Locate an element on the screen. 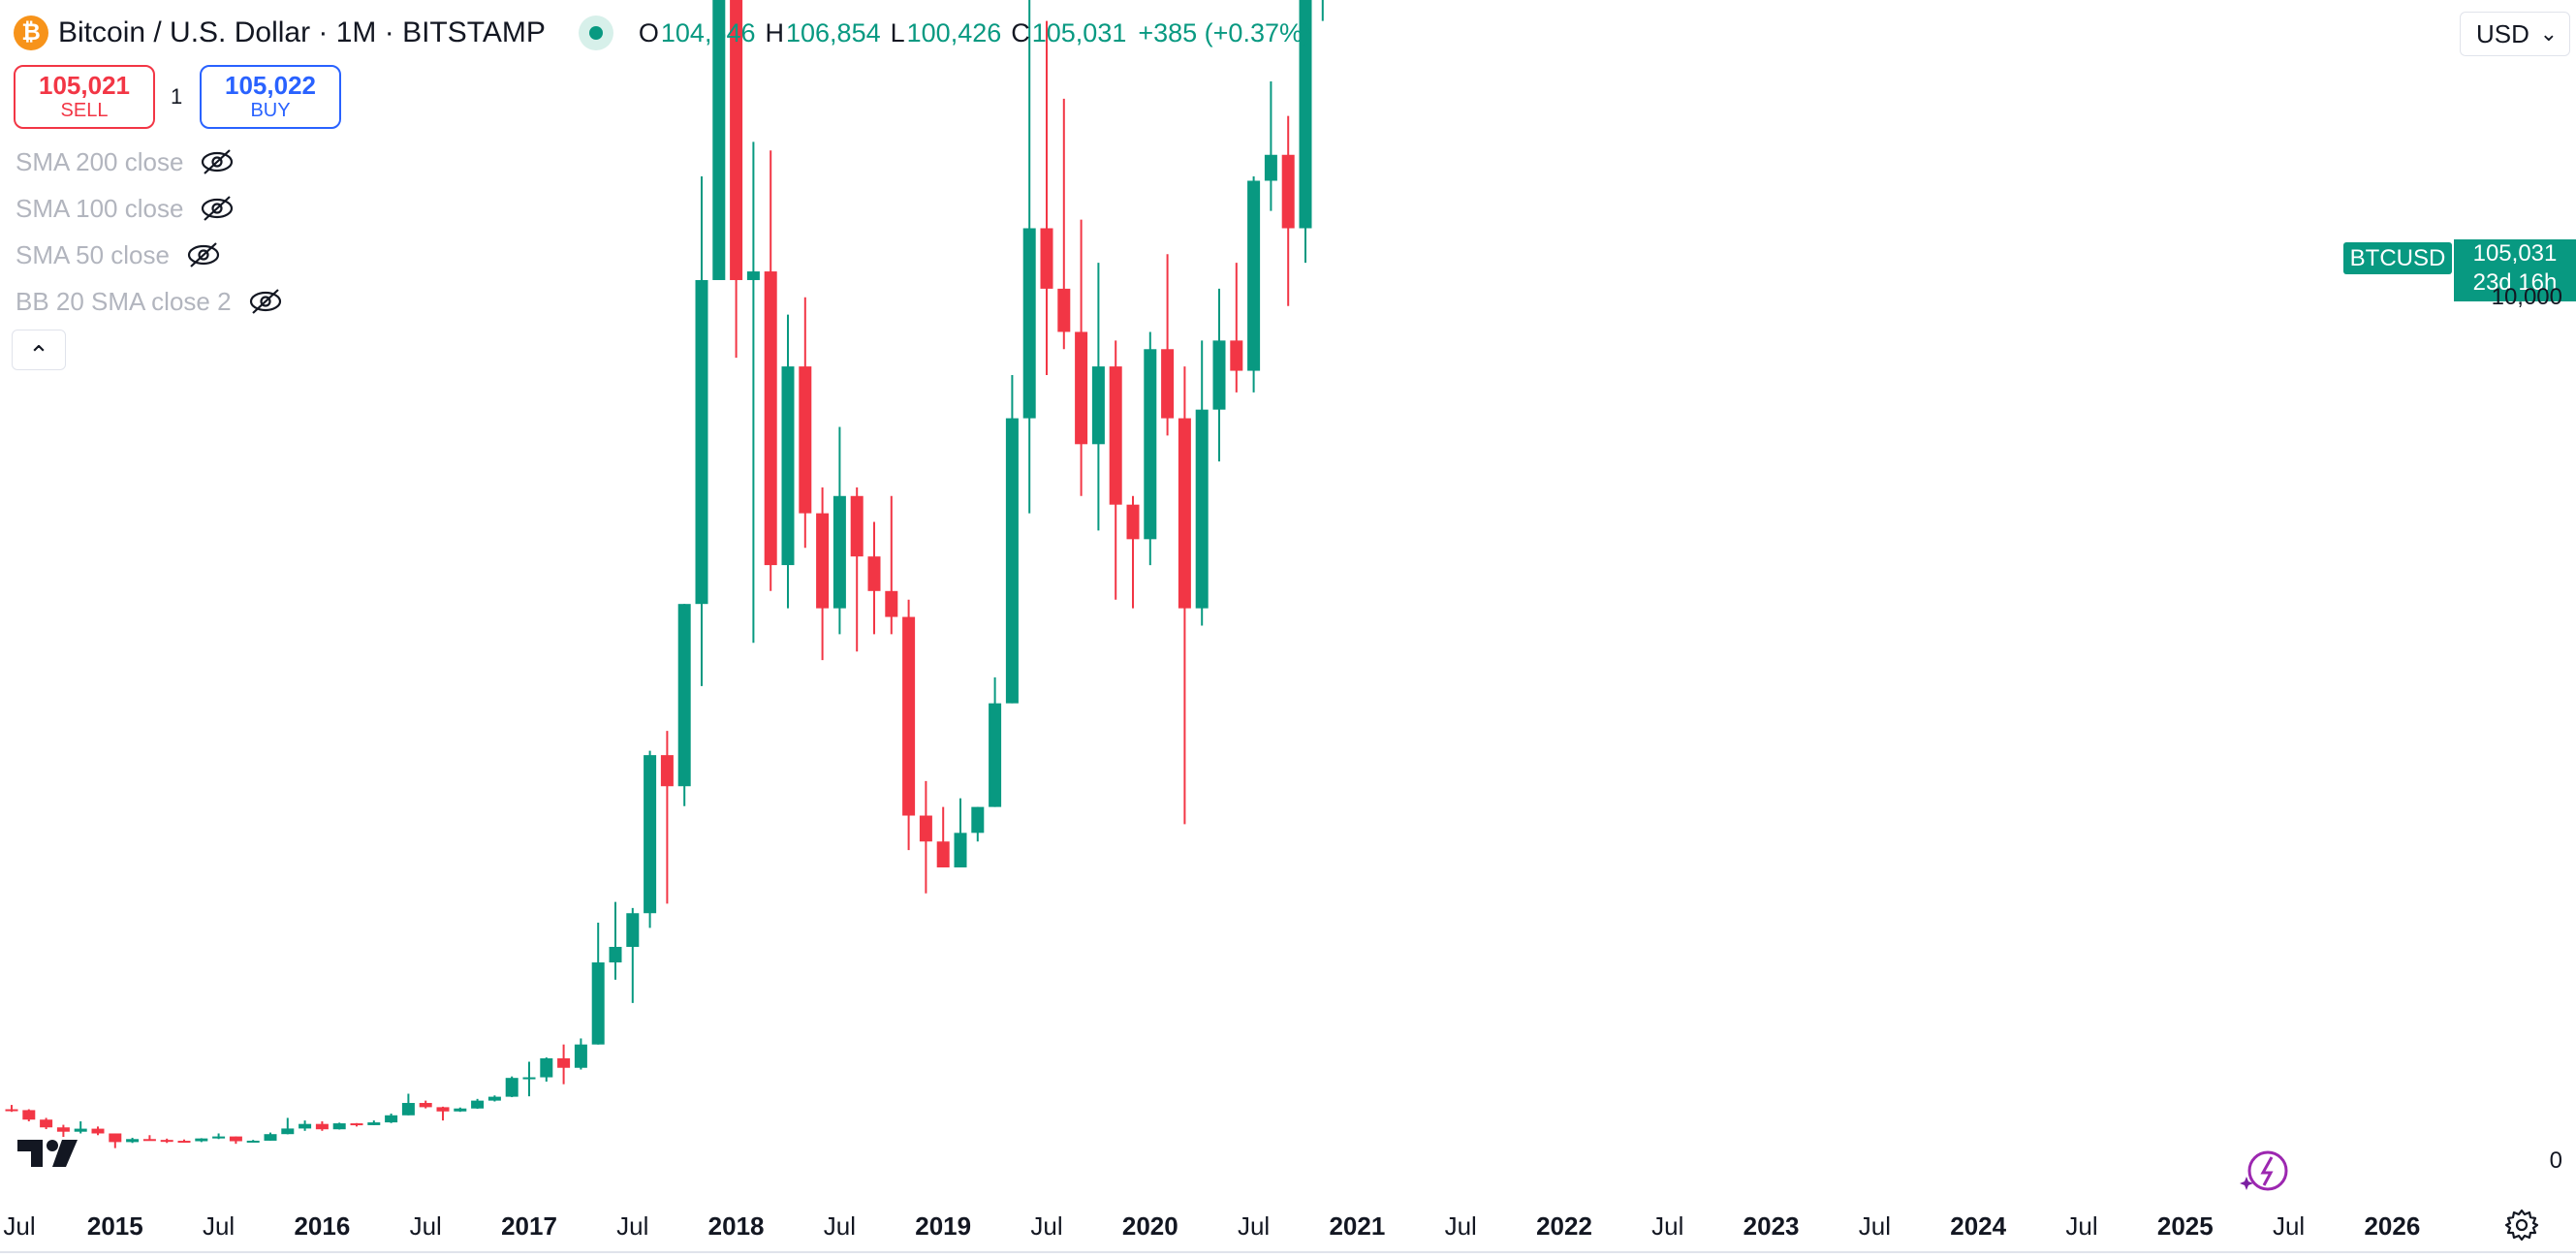  assistant-icon is located at coordinates (2265, 1172).